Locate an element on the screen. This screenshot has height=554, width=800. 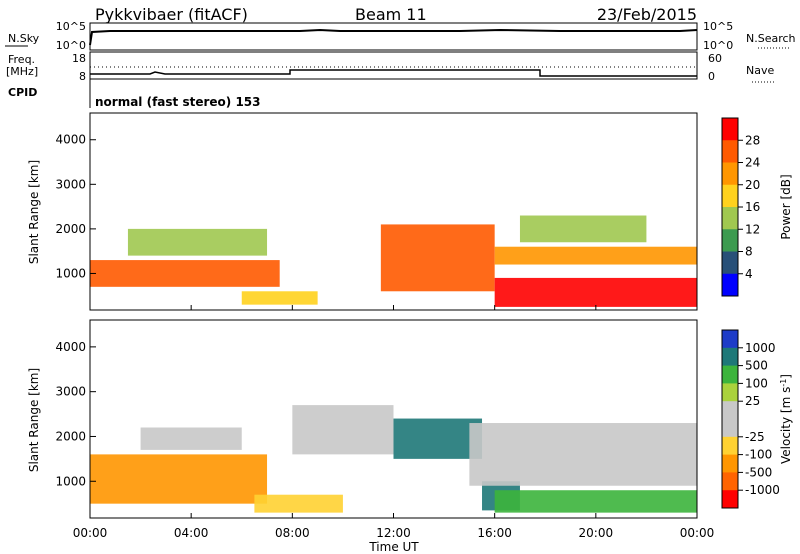
power-colorbar-label: Power [dB] is located at coordinates (786, 206).